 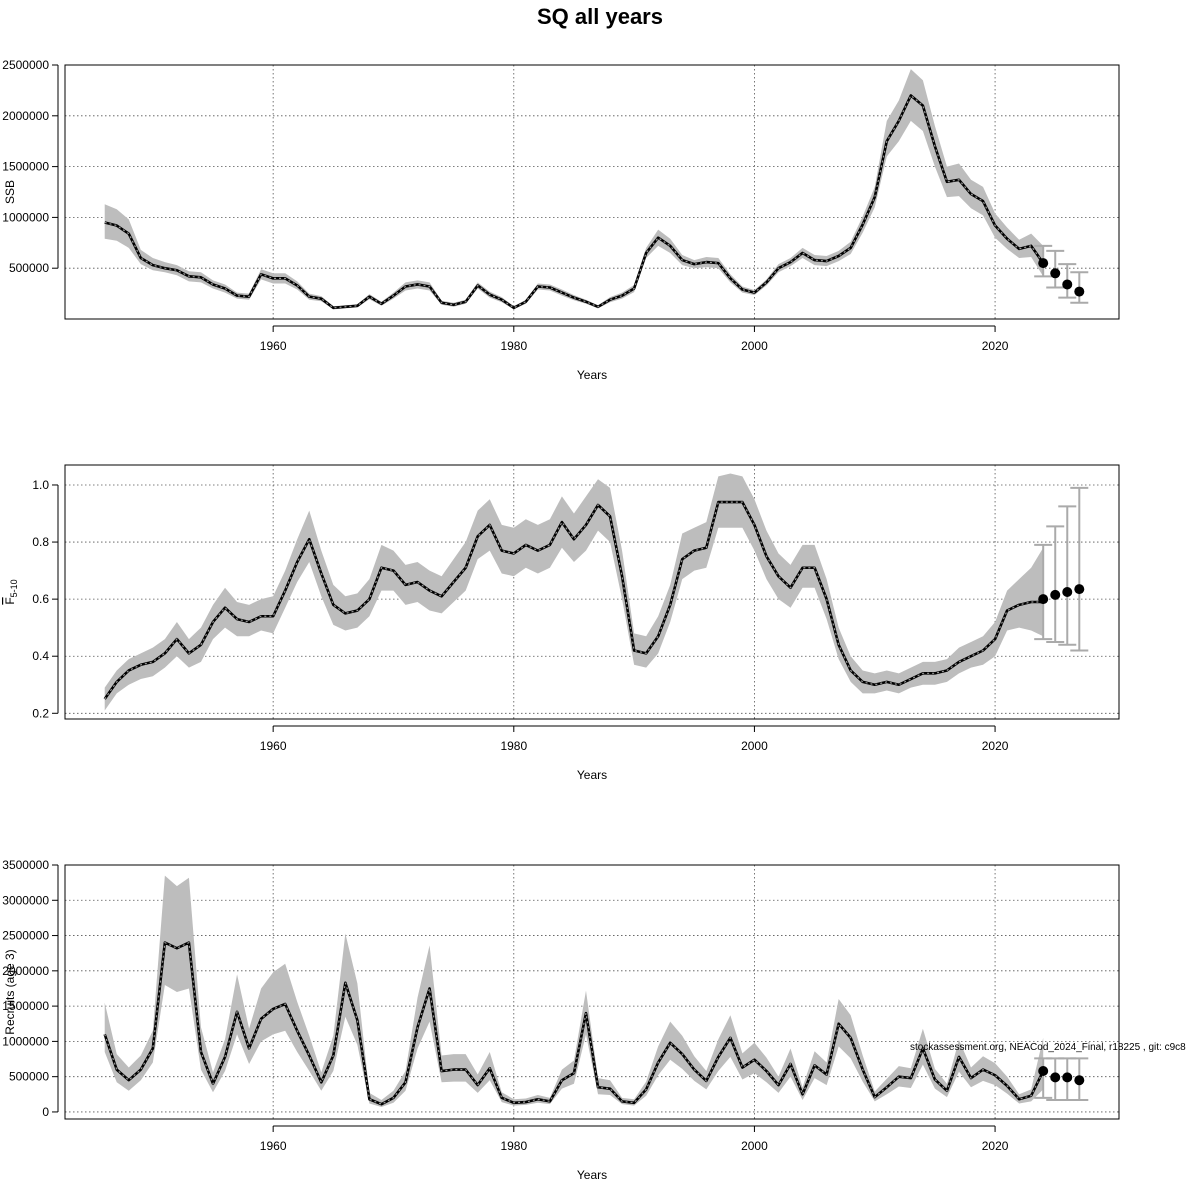 I want to click on y-axis-title: F5-10, so click(x=11, y=591).